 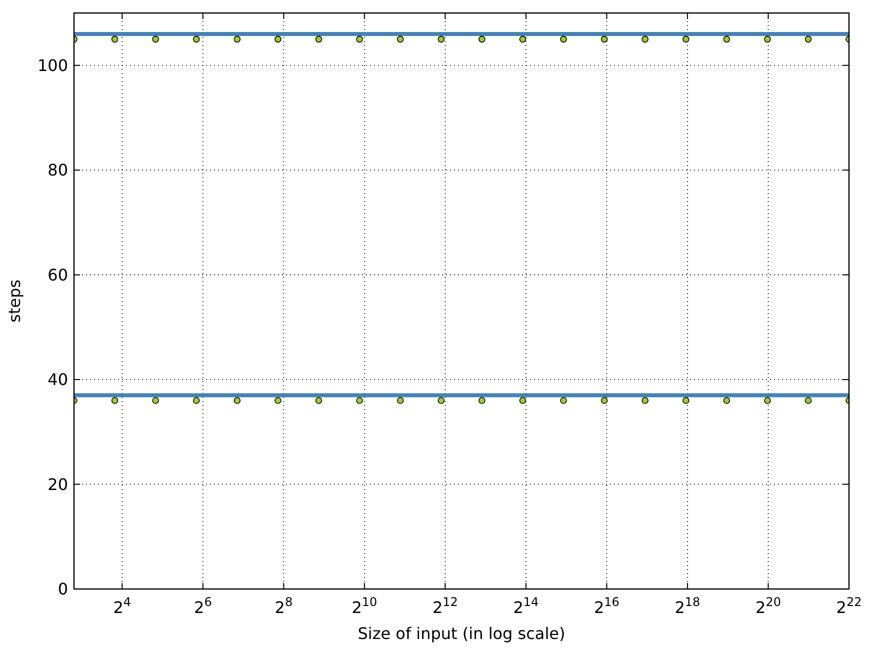 What do you see at coordinates (283, 606) in the screenshot?
I see `x-tick-label: 2$^{8}$` at bounding box center [283, 606].